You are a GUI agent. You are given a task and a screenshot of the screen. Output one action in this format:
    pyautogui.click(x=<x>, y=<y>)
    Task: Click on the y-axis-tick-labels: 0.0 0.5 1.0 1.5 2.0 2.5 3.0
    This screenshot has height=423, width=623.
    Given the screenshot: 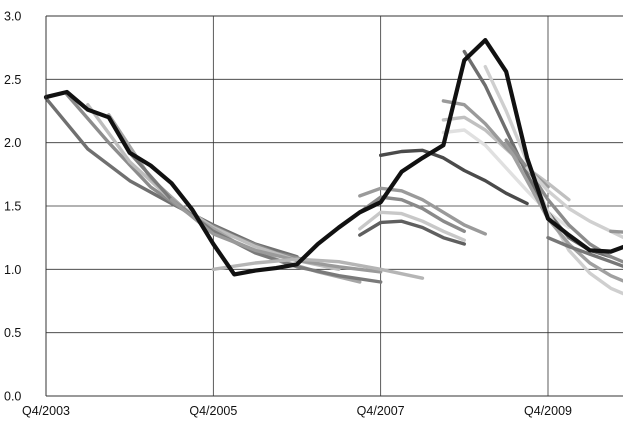 What is the action you would take?
    pyautogui.click(x=12, y=207)
    